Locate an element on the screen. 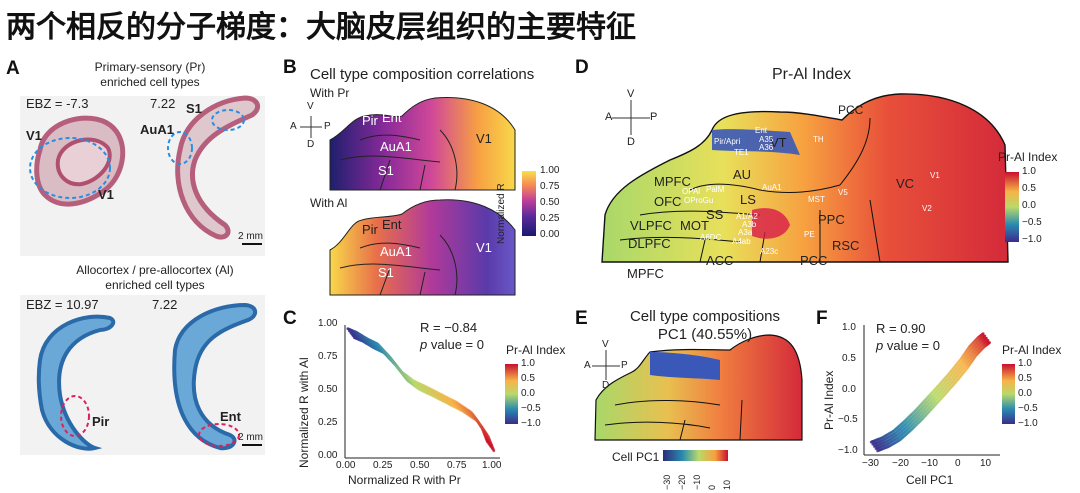  panel-b-colorbar is located at coordinates (529, 203).